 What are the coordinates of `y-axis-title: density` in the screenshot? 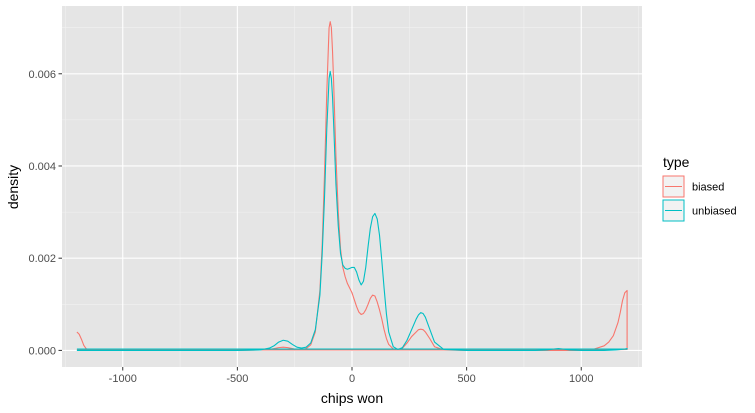 It's located at (13, 187).